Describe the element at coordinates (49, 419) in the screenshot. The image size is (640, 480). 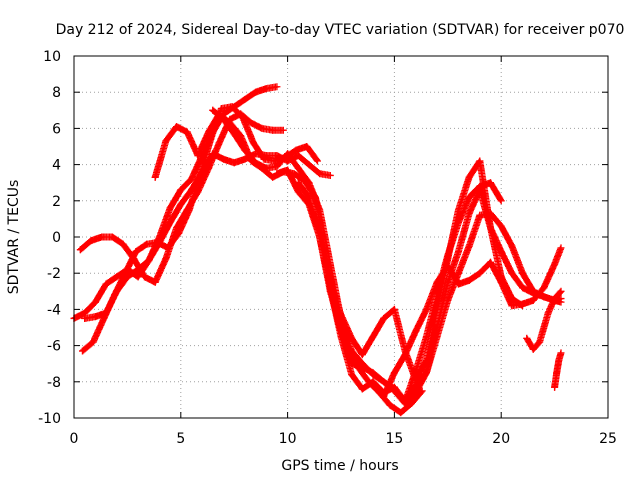
I see `y-tick-label: -10` at that location.